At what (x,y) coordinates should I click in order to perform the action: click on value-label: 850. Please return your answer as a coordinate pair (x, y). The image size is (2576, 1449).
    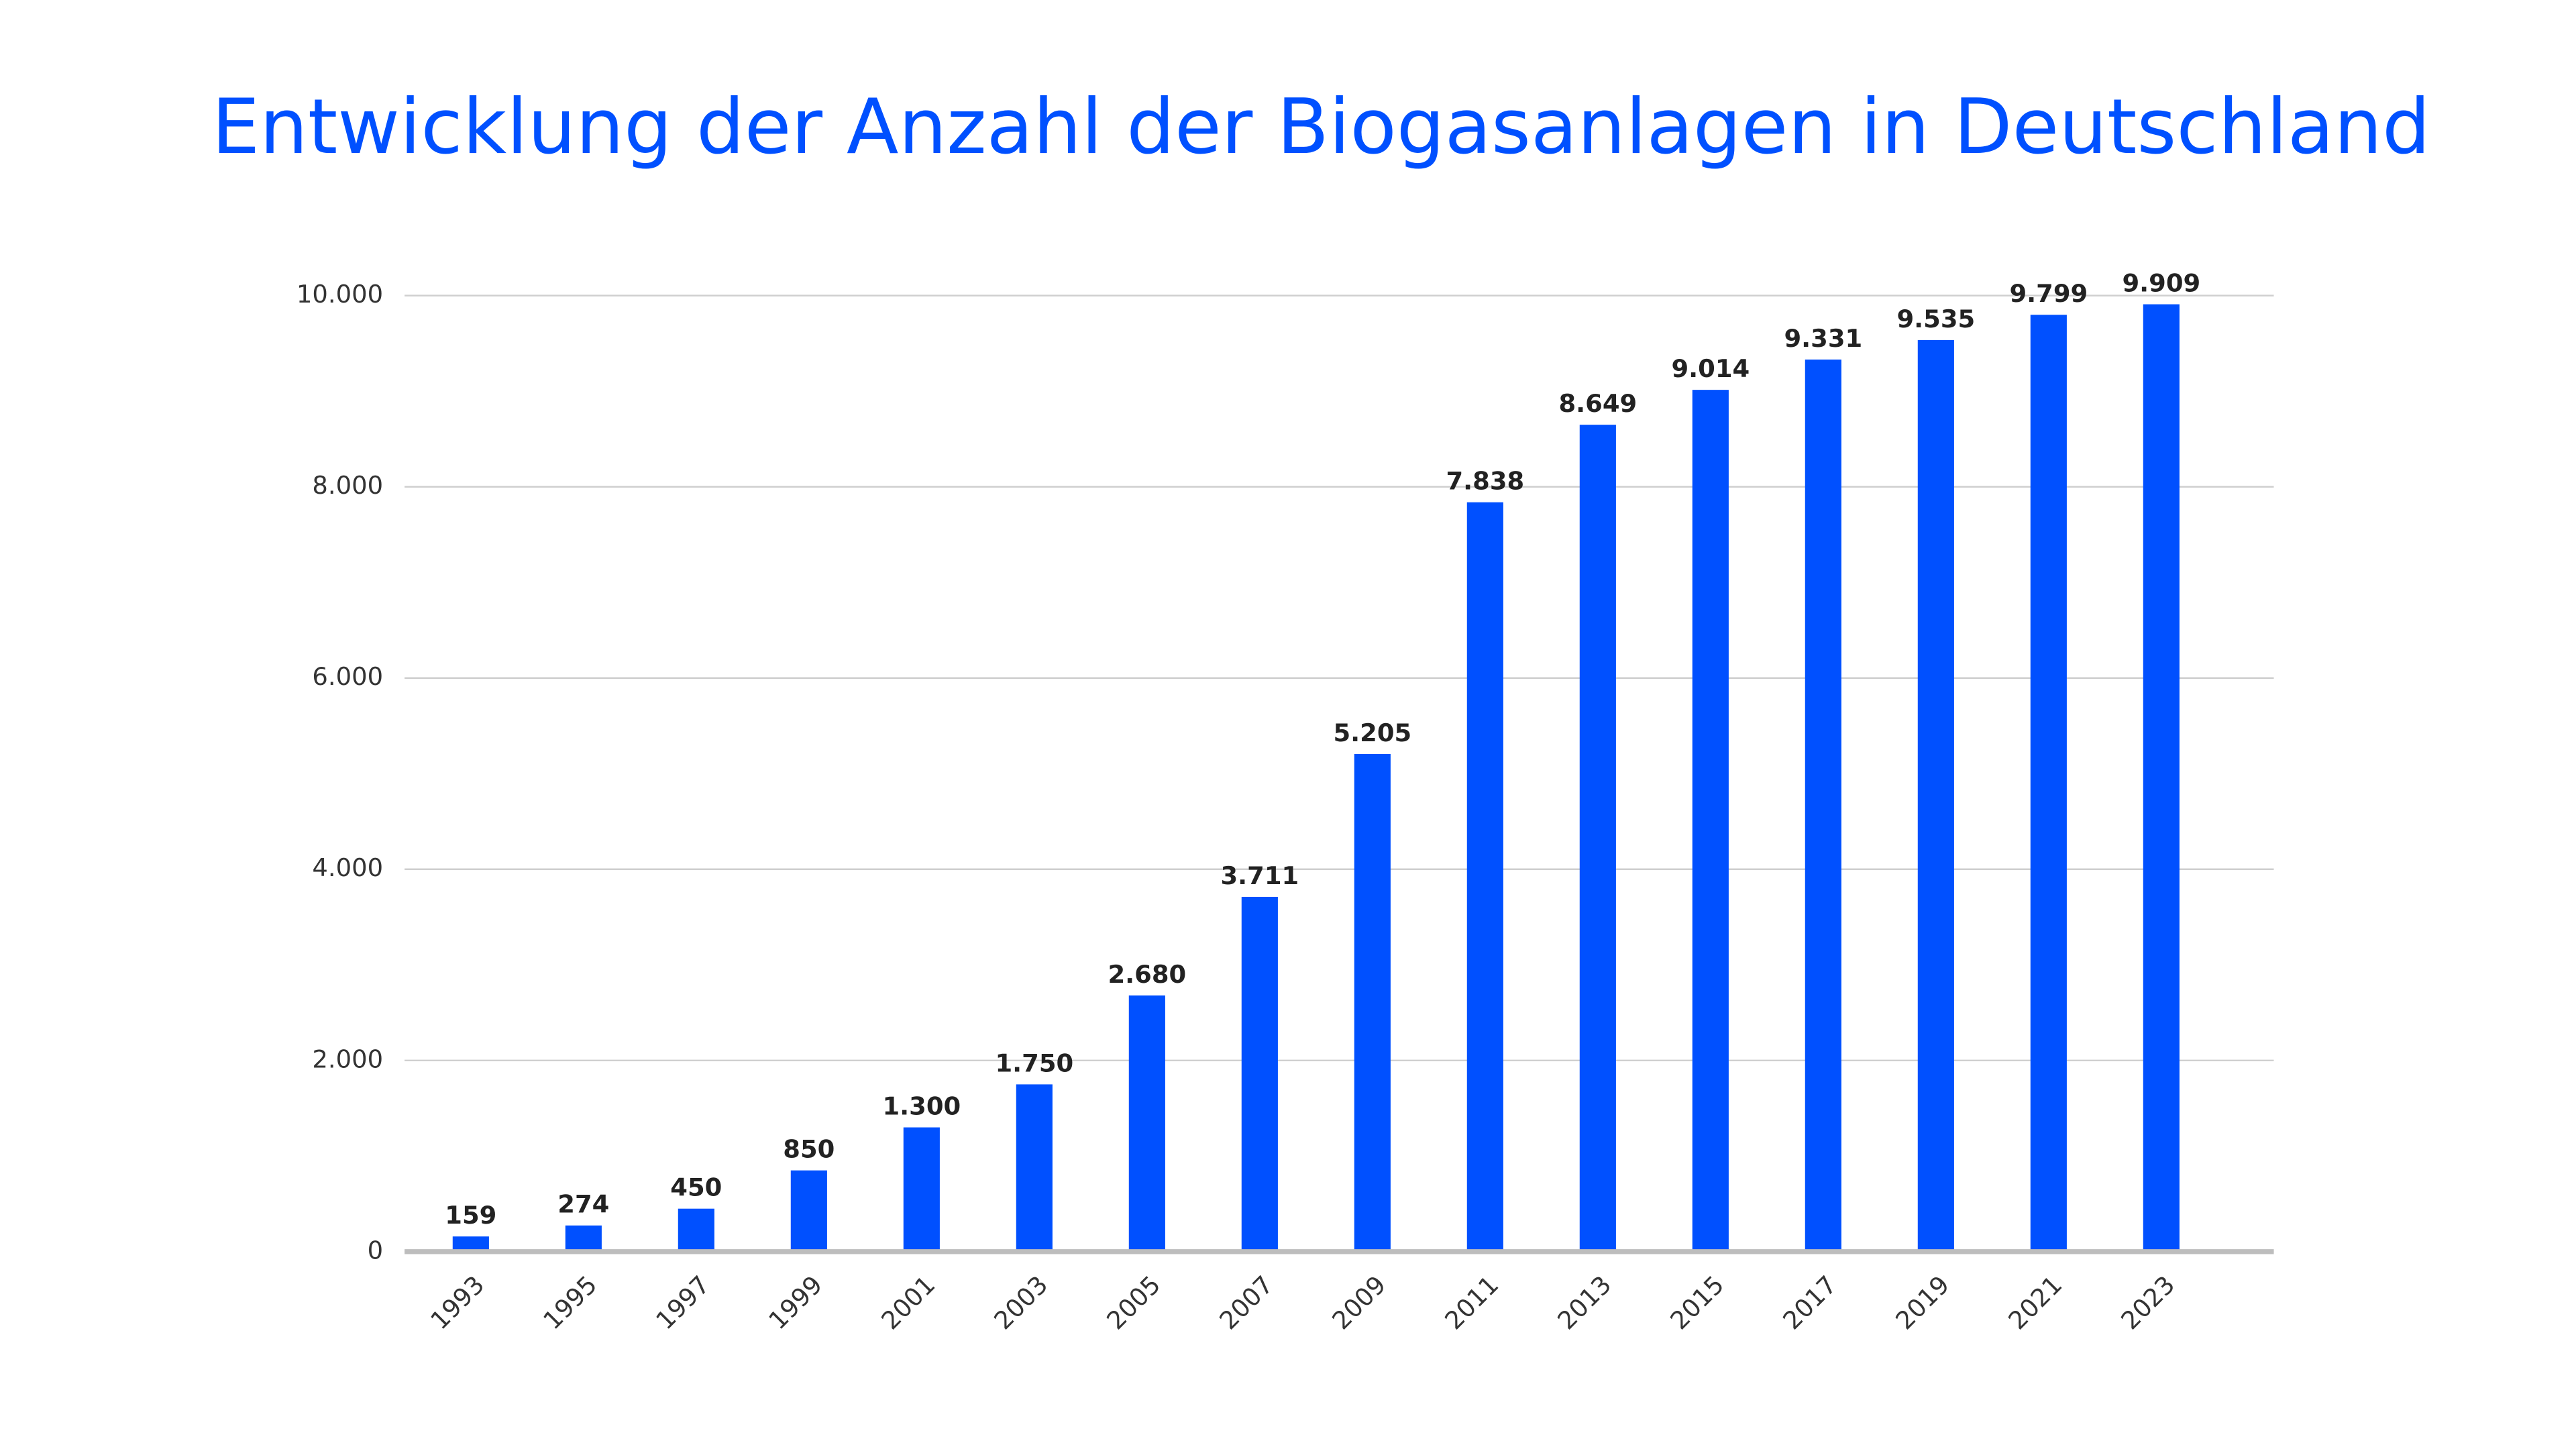
    Looking at the image, I should click on (809, 1149).